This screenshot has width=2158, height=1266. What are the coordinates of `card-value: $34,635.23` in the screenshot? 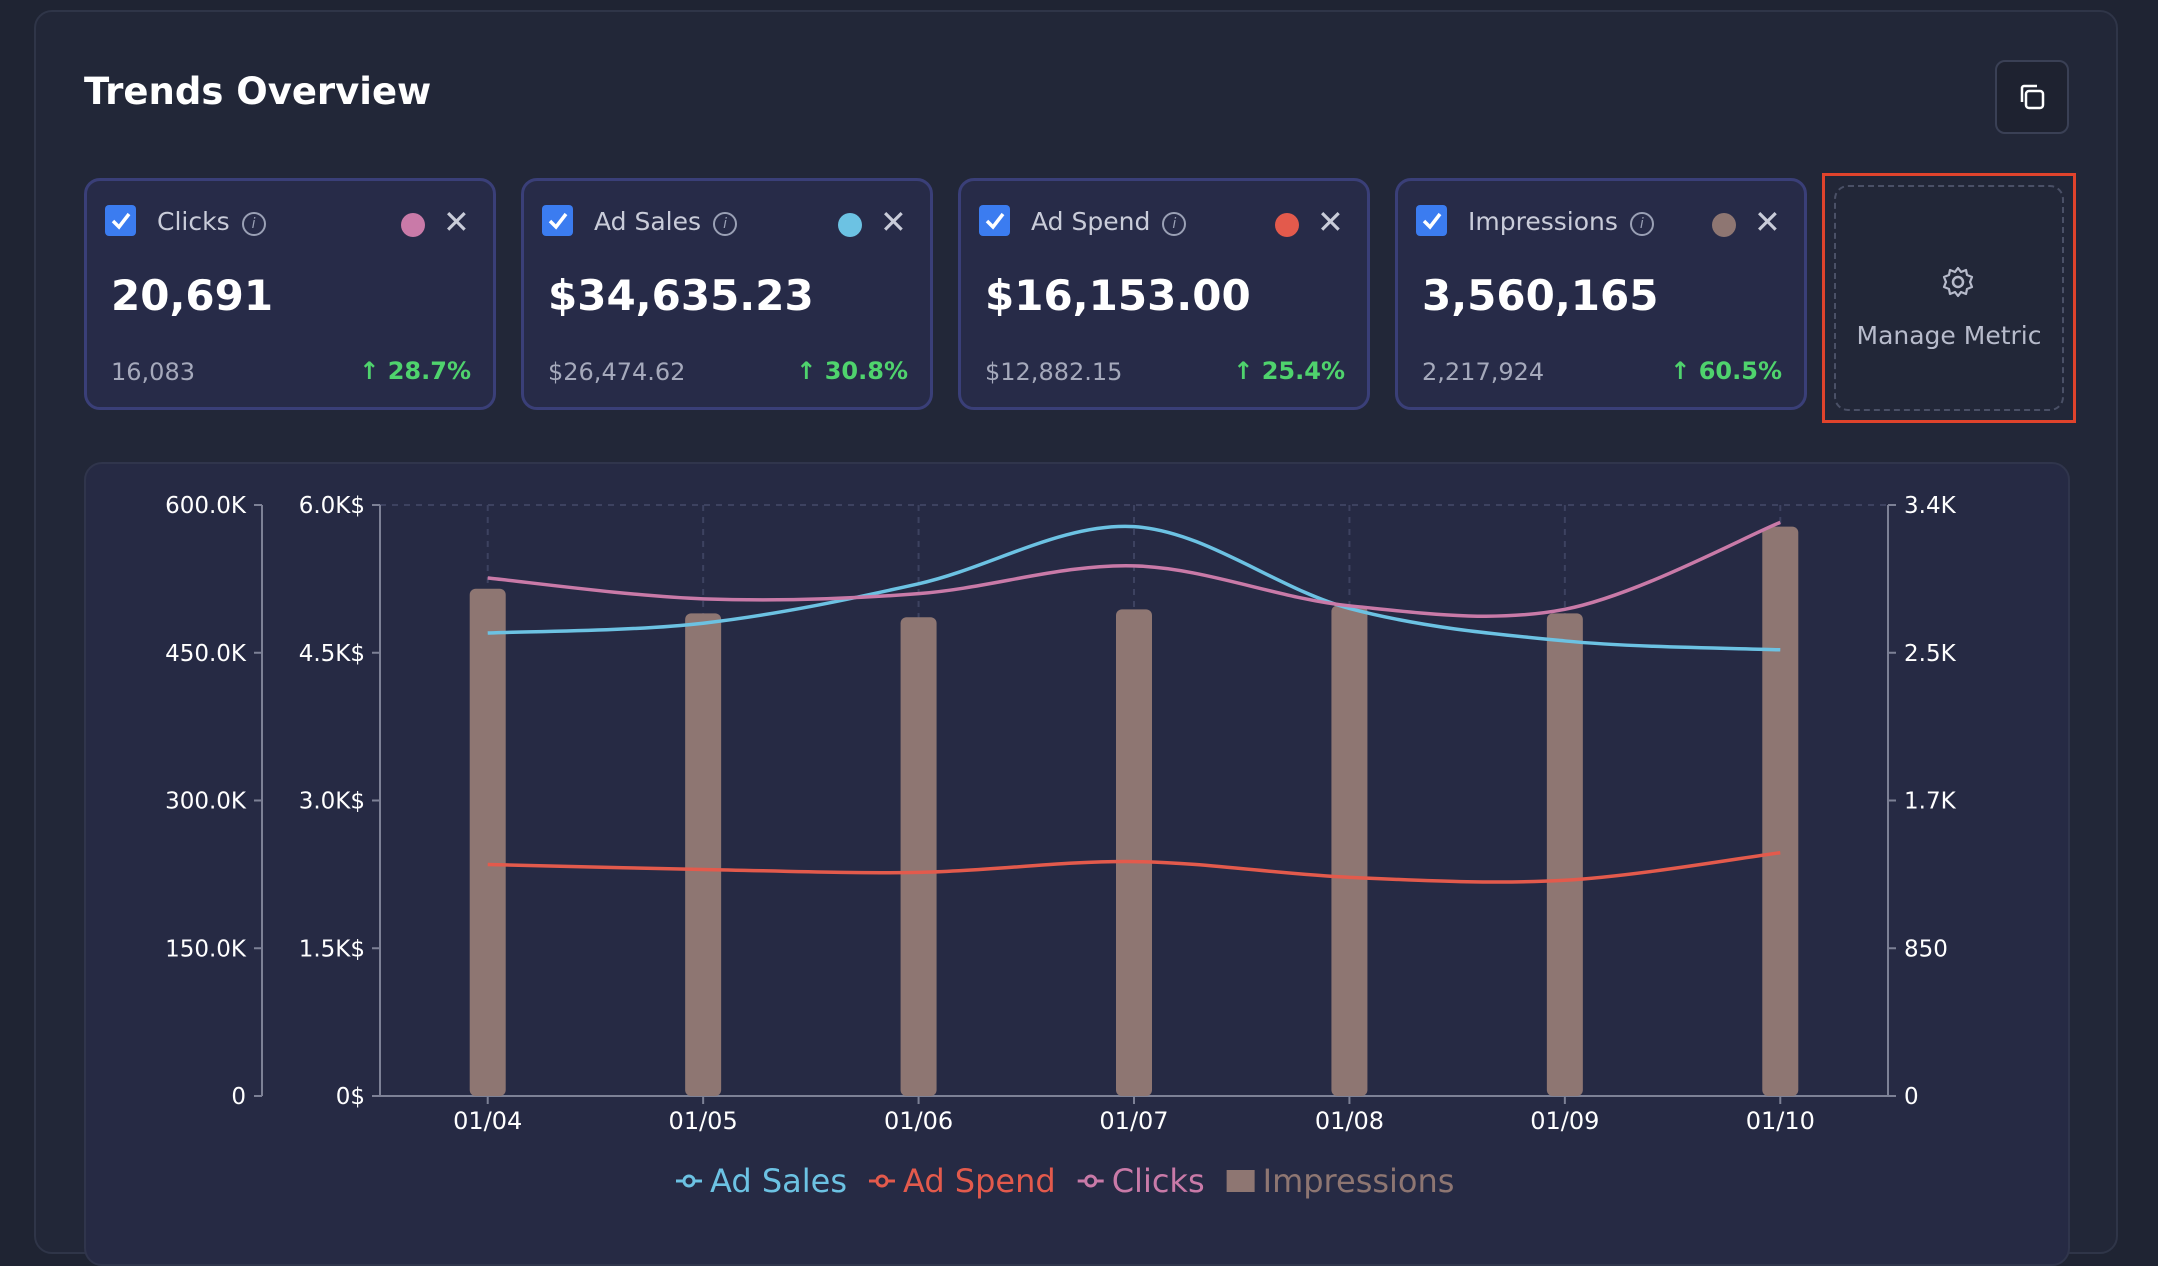 It's located at (681, 295).